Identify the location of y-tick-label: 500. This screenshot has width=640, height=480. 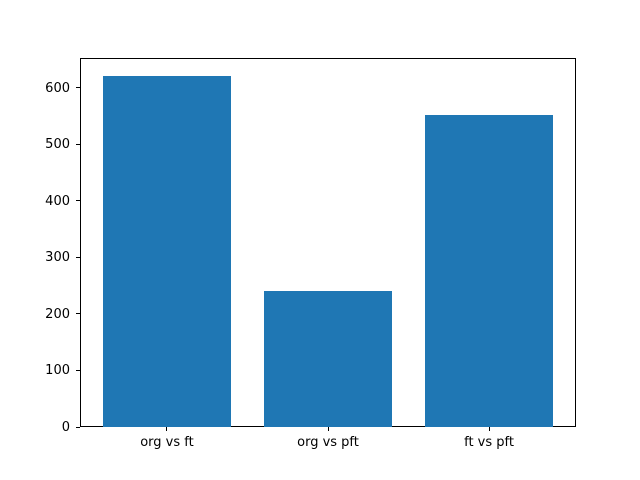
(57, 145).